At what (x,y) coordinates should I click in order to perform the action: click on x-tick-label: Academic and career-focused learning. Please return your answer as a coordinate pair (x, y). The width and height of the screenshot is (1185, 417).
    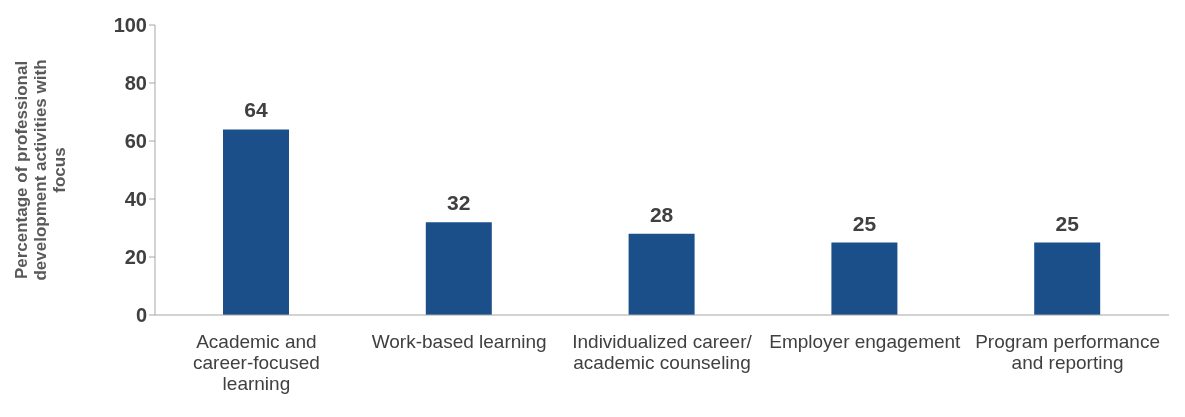
    Looking at the image, I should click on (256, 362).